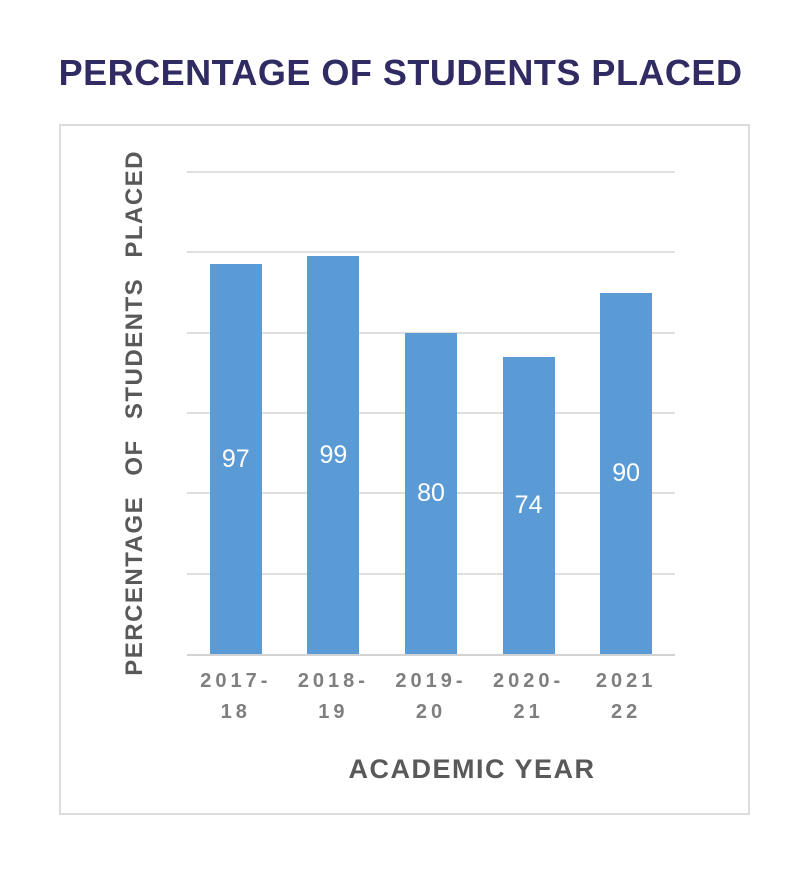 Image resolution: width=801 pixels, height=873 pixels. What do you see at coordinates (431, 712) in the screenshot?
I see `x-tick-line: 20` at bounding box center [431, 712].